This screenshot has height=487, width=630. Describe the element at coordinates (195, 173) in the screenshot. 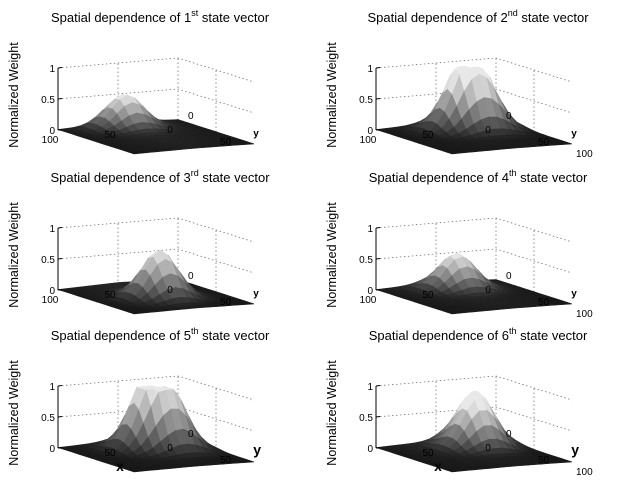

I see `title-ordinal-suffix: rd` at that location.